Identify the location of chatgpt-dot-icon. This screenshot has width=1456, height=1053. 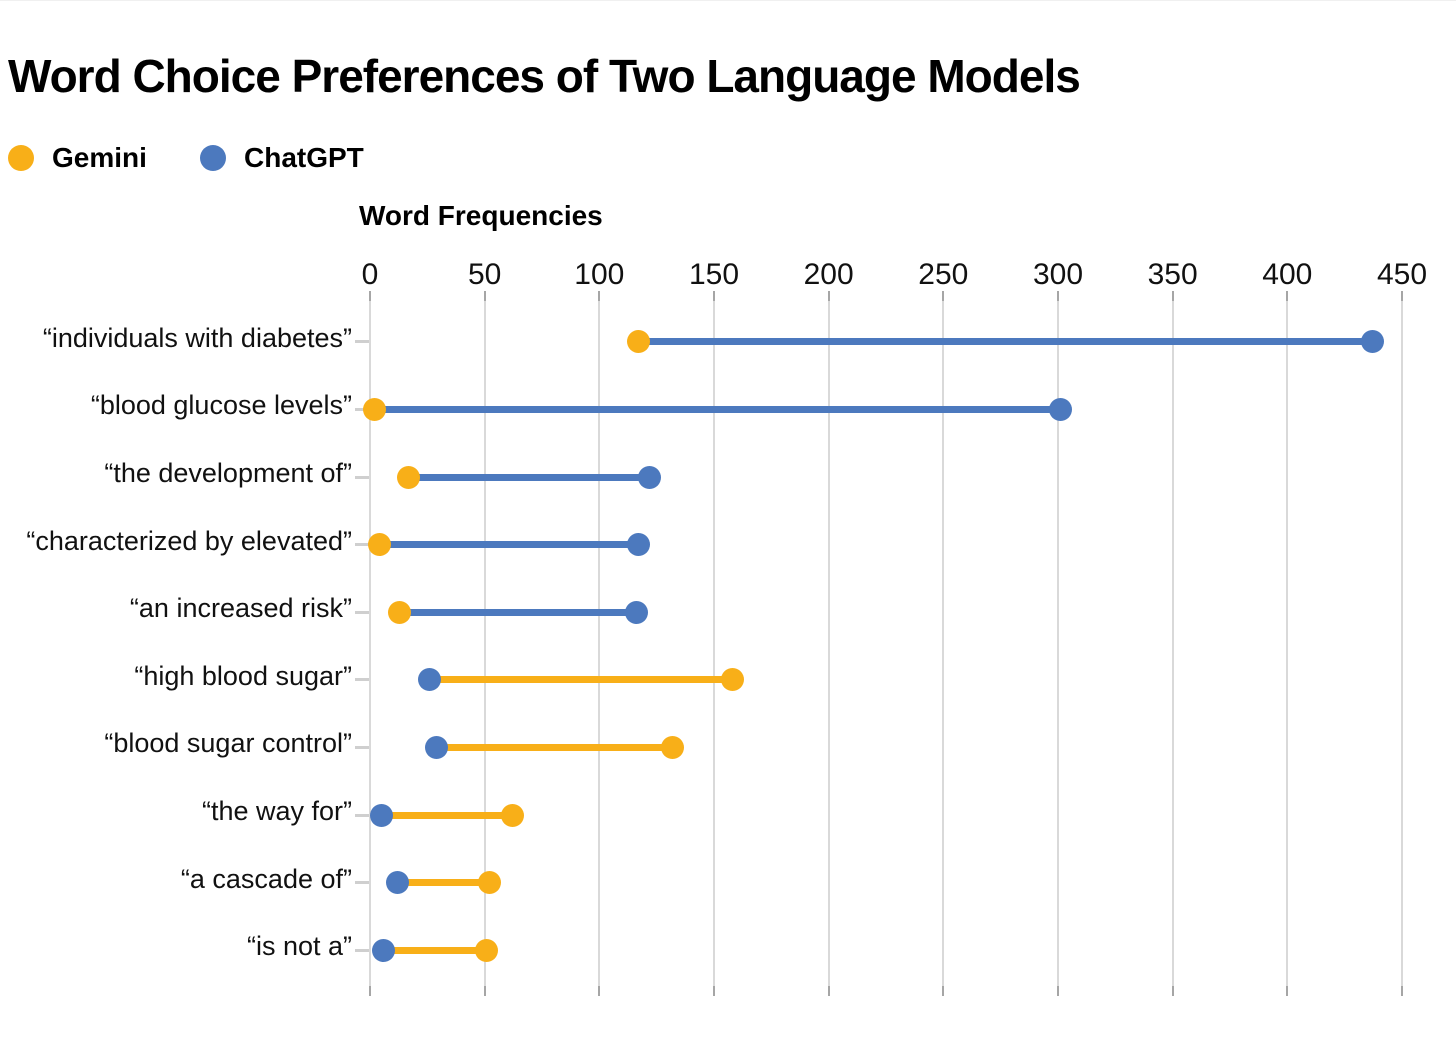
(213, 158).